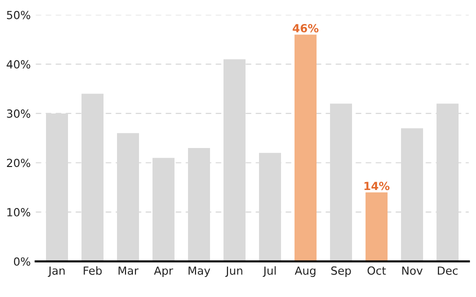 The width and height of the screenshot is (476, 297). Describe the element at coordinates (164, 271) in the screenshot. I see `x-tick-label: Apr` at that location.